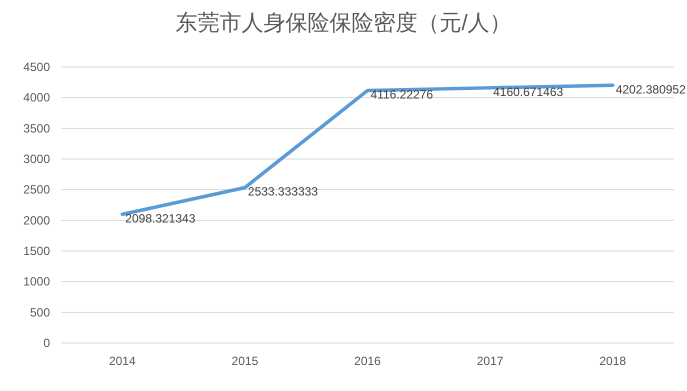  Describe the element at coordinates (343, 22) in the screenshot. I see `chart-title: 东莞市人身保险保险密度（元/人）` at that location.